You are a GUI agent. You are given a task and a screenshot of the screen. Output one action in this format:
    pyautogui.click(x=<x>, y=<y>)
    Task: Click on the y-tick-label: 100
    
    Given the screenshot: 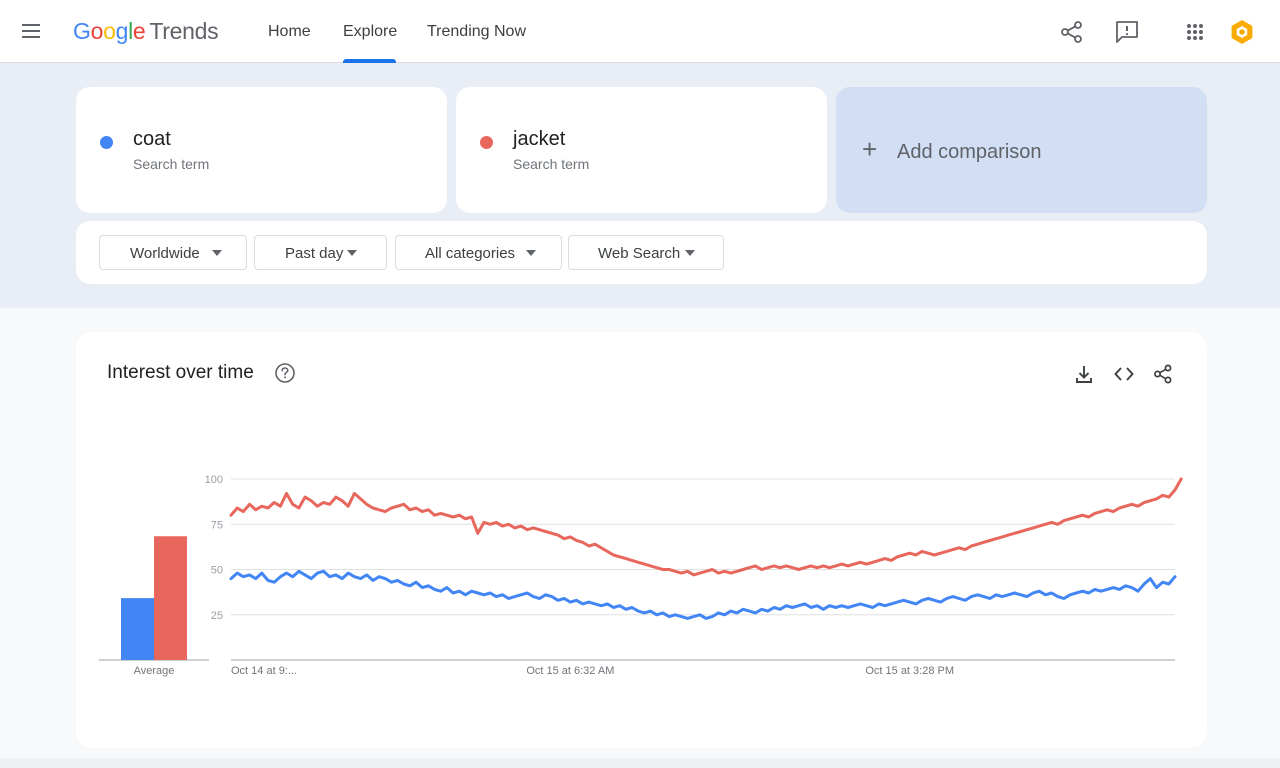 What is the action you would take?
    pyautogui.click(x=214, y=480)
    